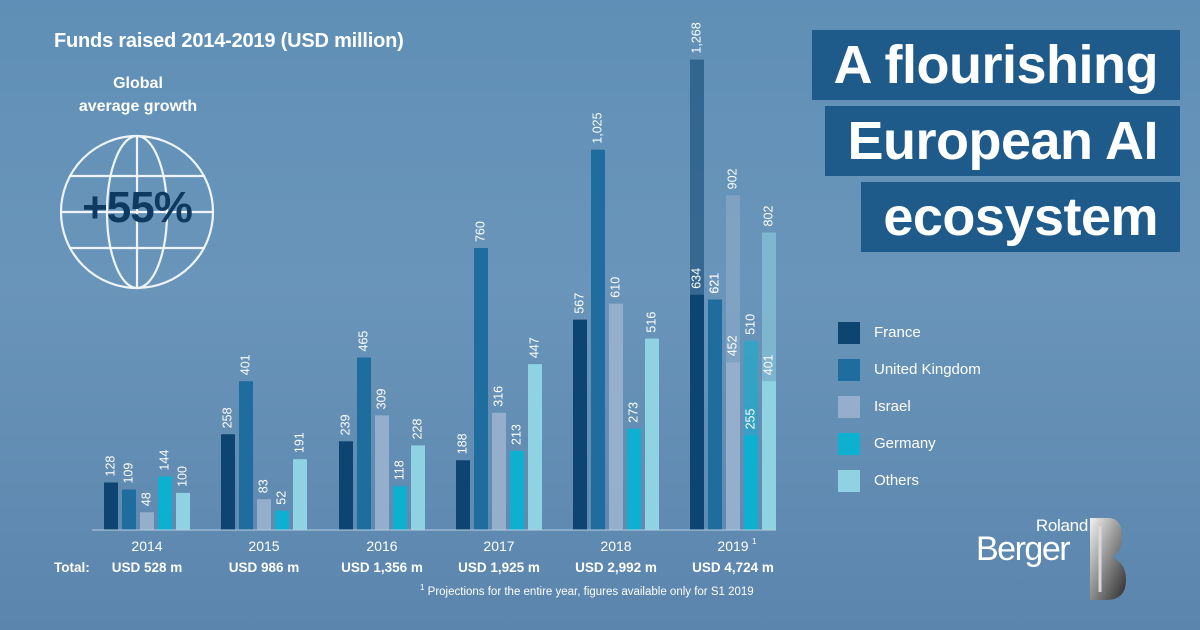 The width and height of the screenshot is (1200, 630). What do you see at coordinates (228, 482) in the screenshot?
I see `bar-2015-france` at bounding box center [228, 482].